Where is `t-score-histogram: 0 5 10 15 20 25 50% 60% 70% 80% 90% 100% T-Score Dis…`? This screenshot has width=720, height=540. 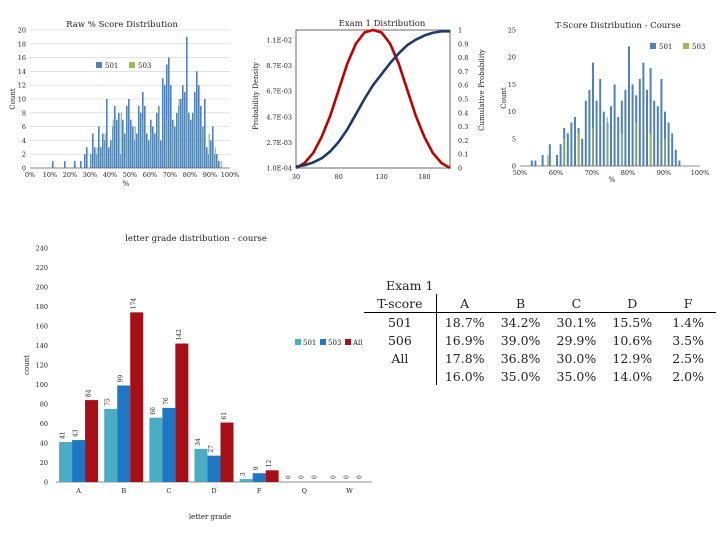 t-score-histogram: 0 5 10 15 20 25 50% 60% 70% 80% 90% 100% T-Score Dis… is located at coordinates (604, 102).